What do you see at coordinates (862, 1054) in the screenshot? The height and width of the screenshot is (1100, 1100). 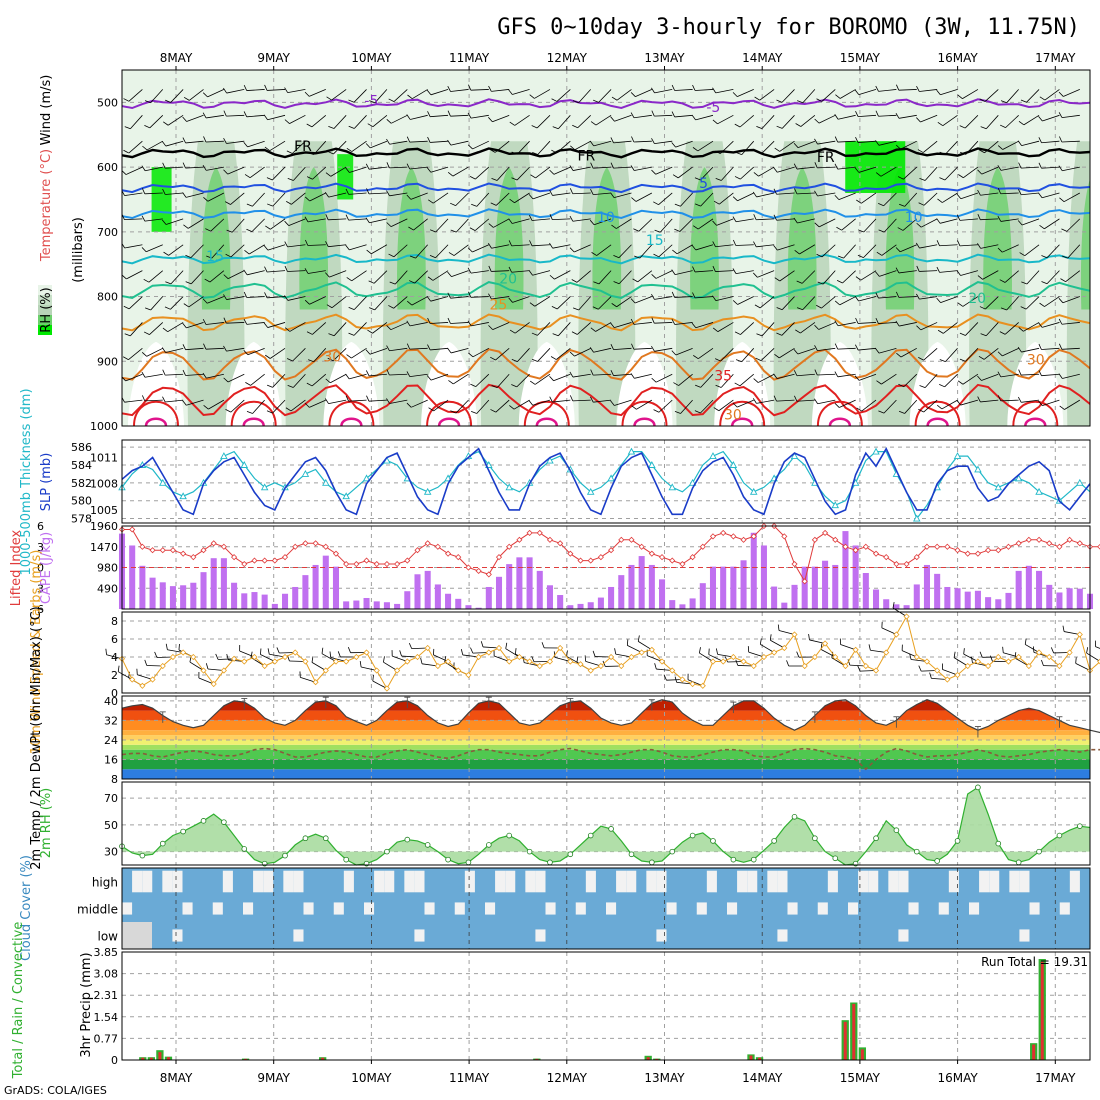 I see `precip-convective-bar` at bounding box center [862, 1054].